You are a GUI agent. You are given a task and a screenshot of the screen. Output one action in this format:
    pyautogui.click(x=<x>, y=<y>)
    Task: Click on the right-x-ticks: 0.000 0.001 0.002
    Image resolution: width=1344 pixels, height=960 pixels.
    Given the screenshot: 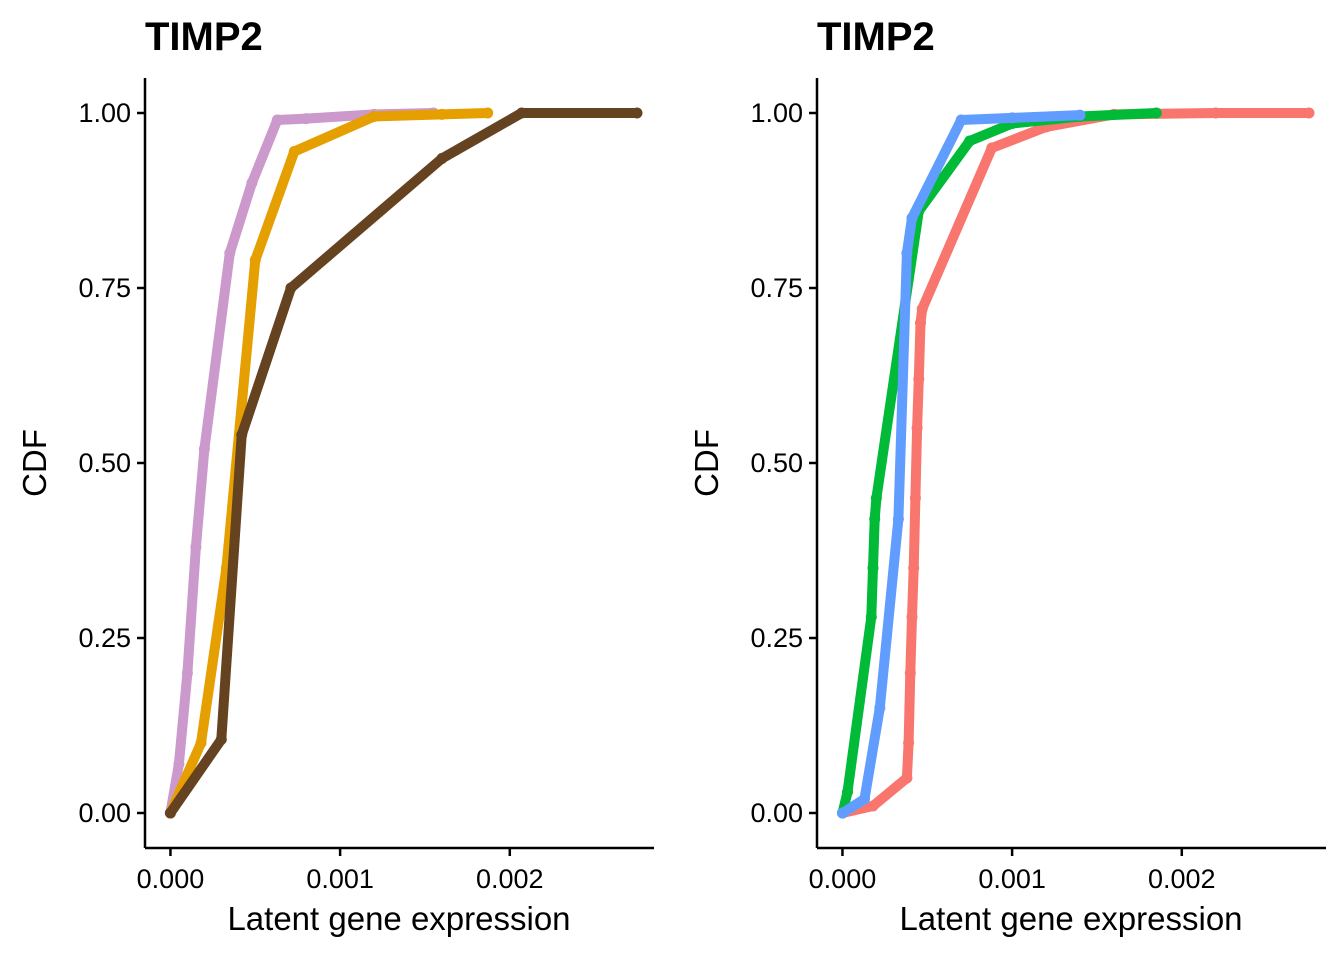 What is the action you would take?
    pyautogui.click(x=1012, y=871)
    